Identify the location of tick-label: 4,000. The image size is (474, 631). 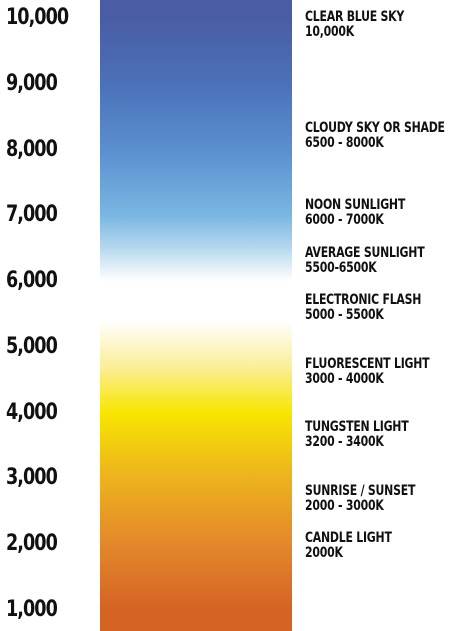
(32, 412).